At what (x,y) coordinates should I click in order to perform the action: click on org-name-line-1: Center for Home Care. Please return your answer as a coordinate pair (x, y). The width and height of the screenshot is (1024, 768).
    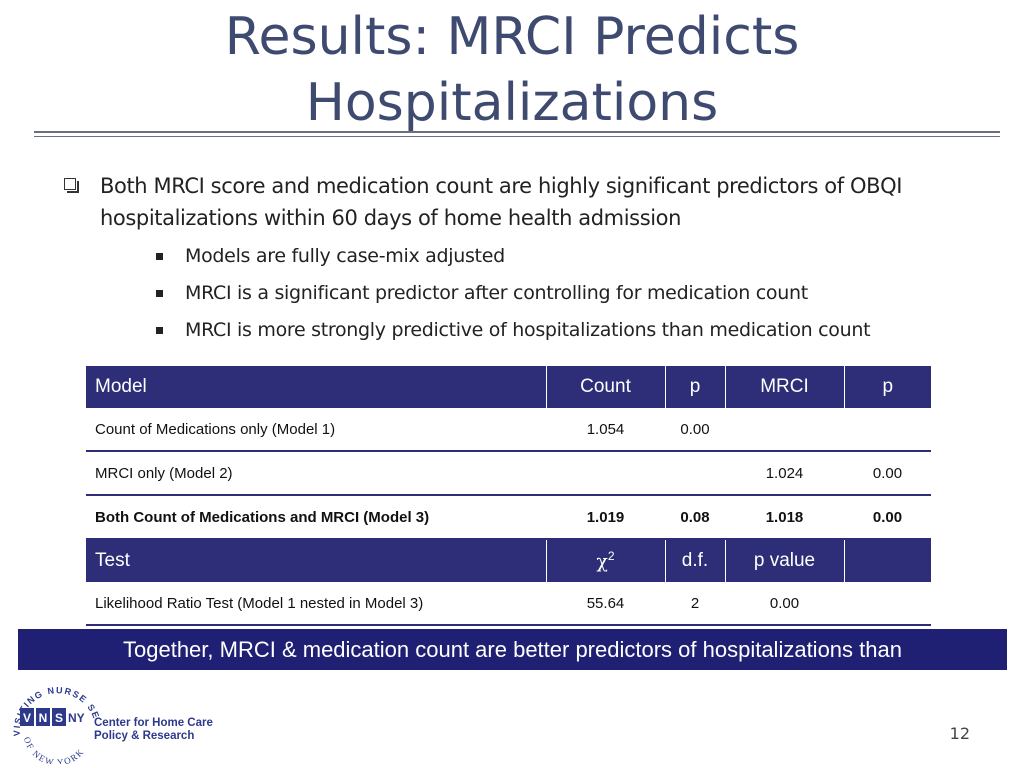
    Looking at the image, I should click on (153, 723).